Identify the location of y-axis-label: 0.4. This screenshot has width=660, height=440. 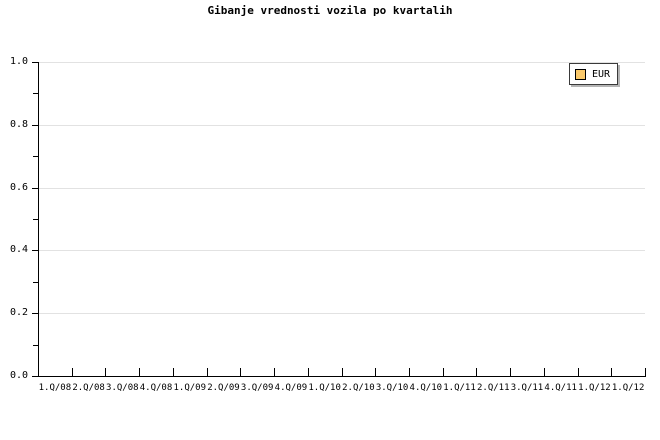
(18, 250).